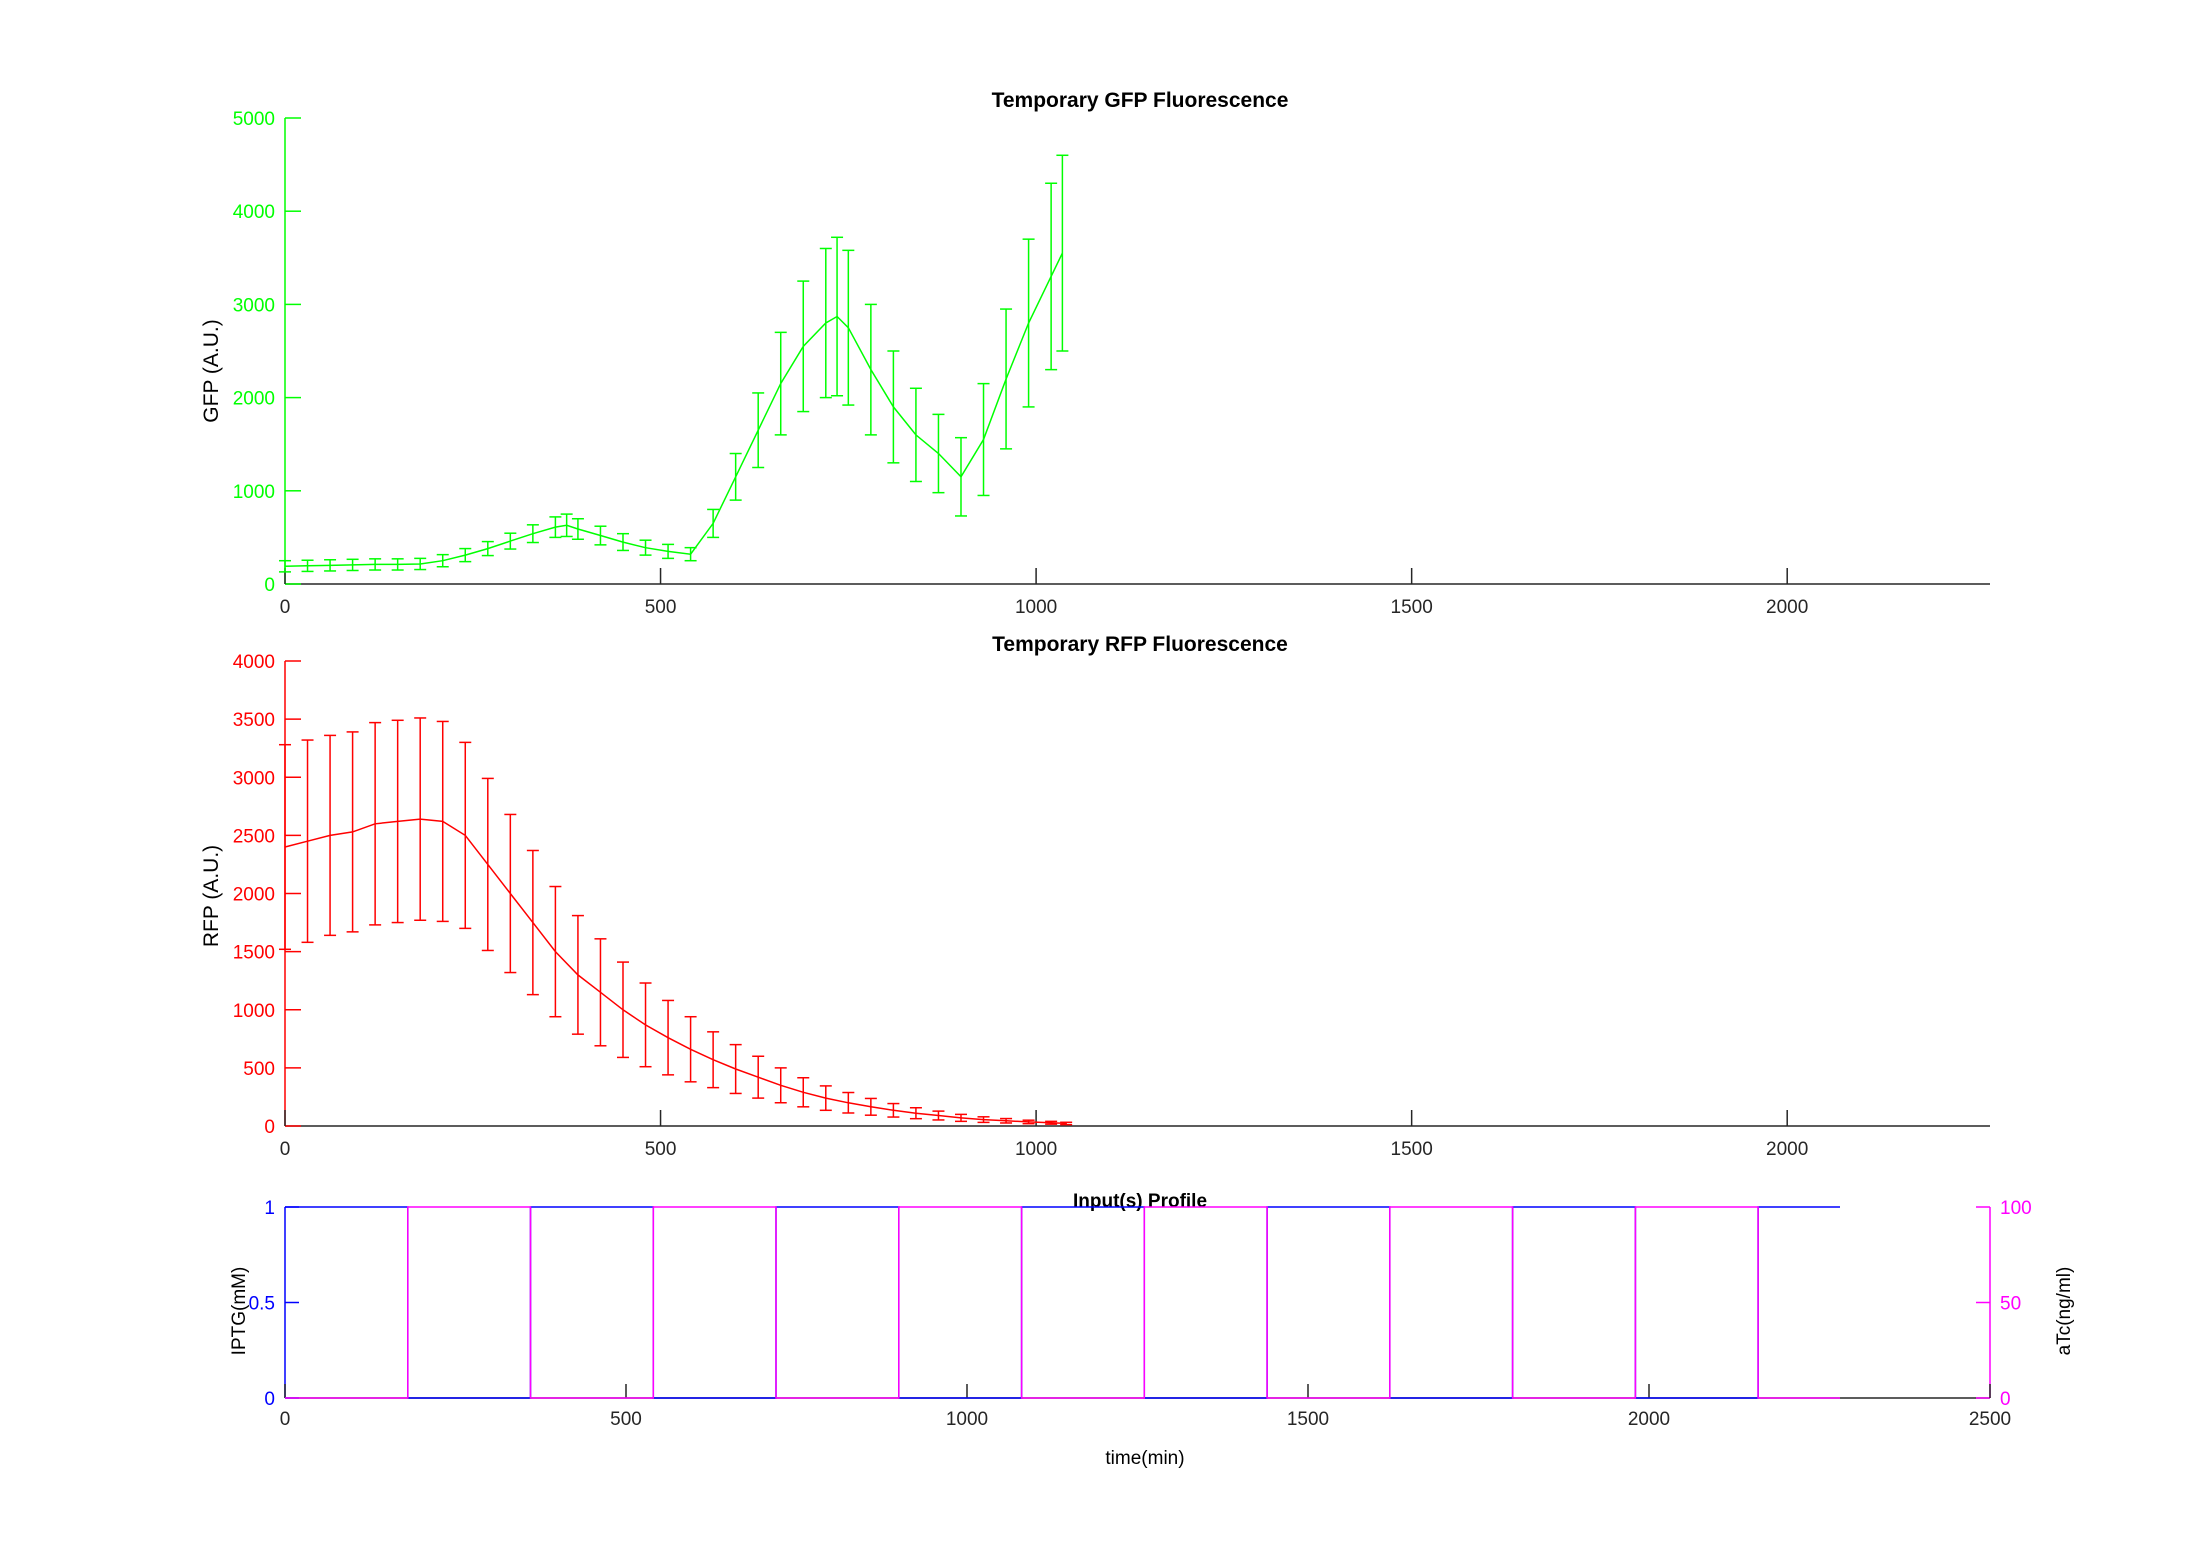 This screenshot has width=2187, height=1563. What do you see at coordinates (254, 305) in the screenshot?
I see `gfp-ytick-label: 3000` at bounding box center [254, 305].